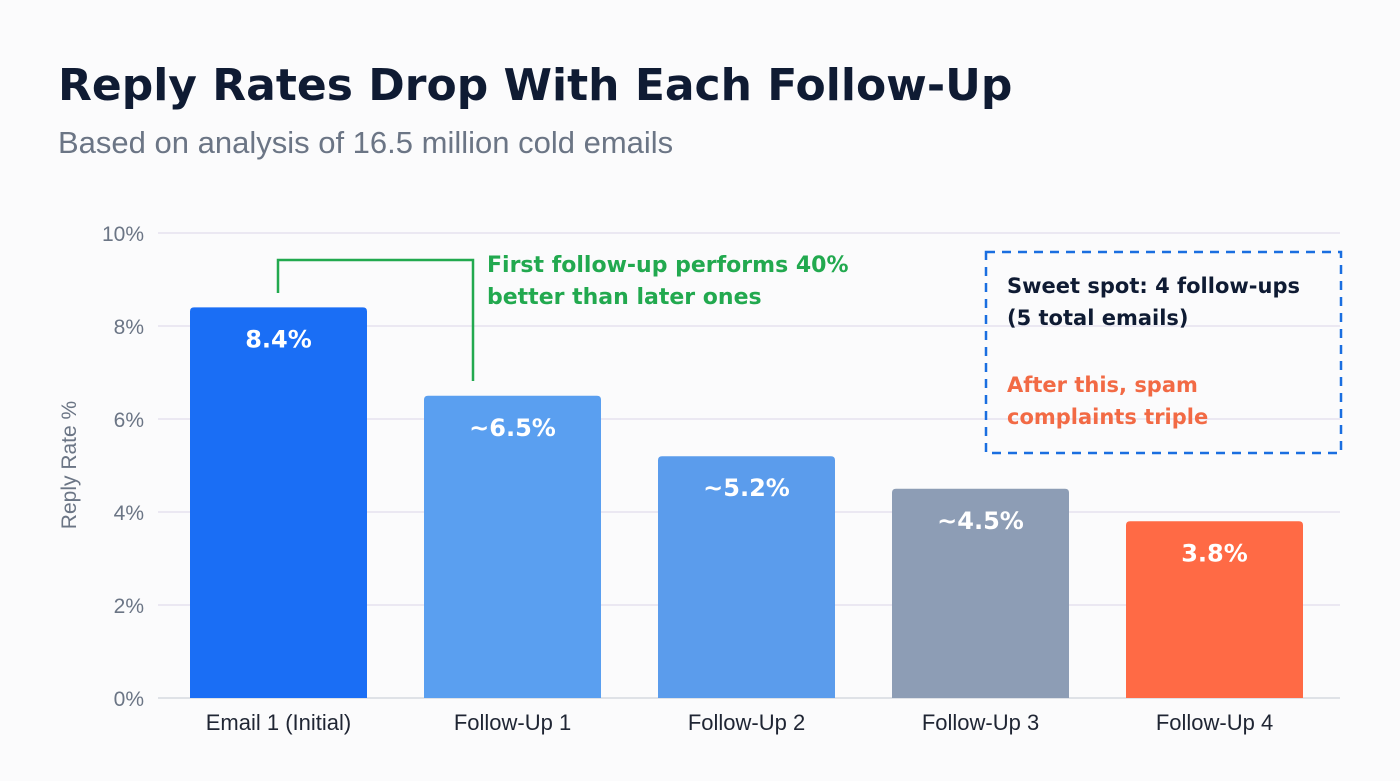  I want to click on callout-line-4: complaints triple, so click(1107, 417).